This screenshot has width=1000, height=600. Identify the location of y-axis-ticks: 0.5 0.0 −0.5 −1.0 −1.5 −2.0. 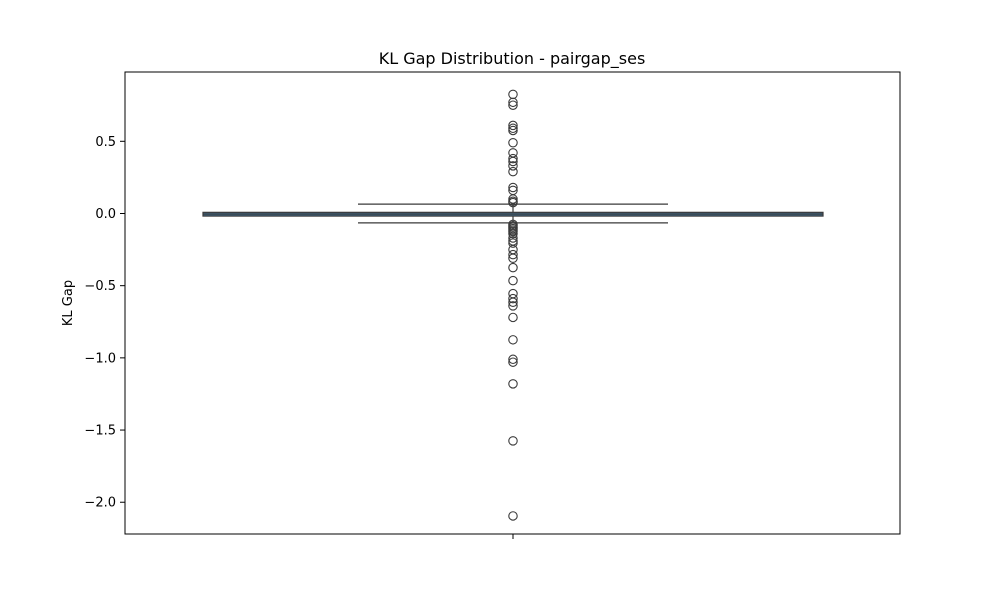
(104, 323).